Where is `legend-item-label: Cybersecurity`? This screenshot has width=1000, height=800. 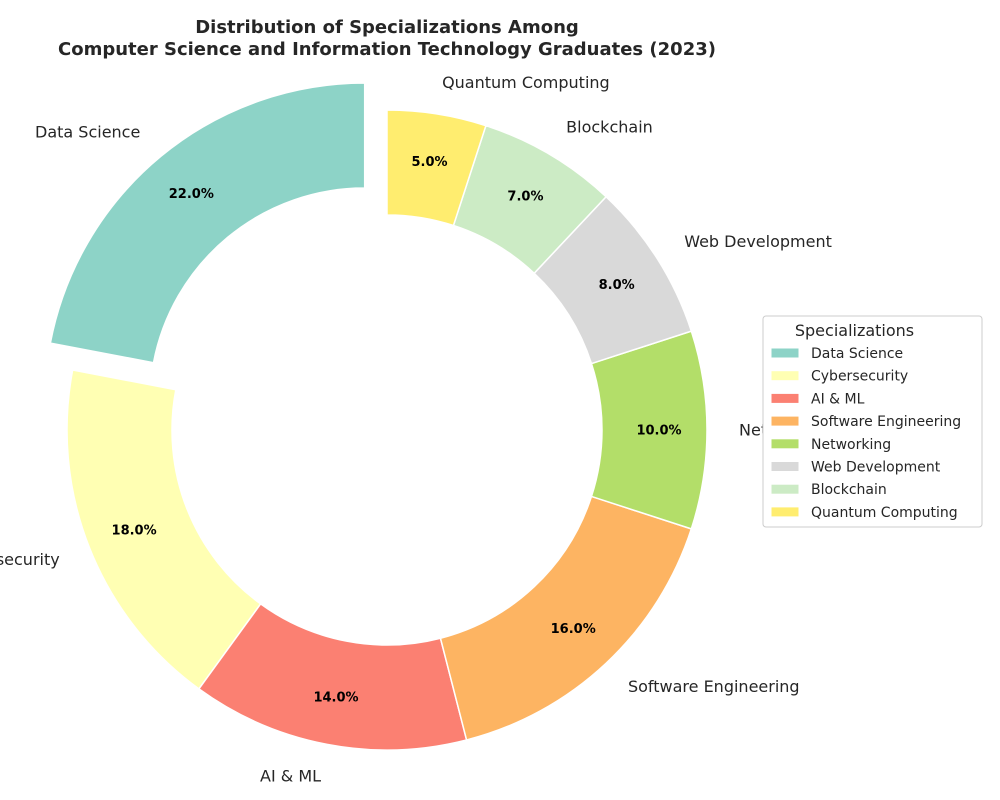
legend-item-label: Cybersecurity is located at coordinates (859, 377).